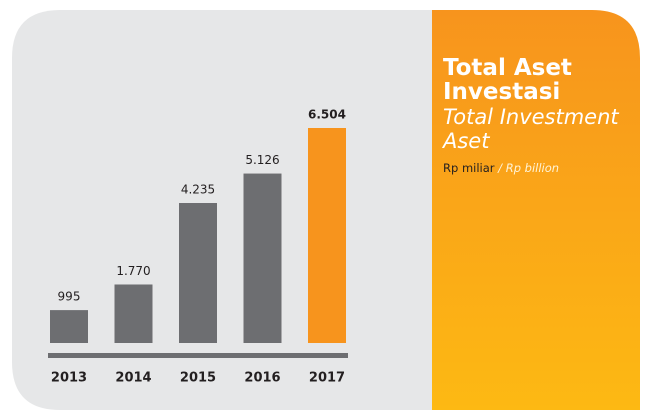 The image size is (647, 412). What do you see at coordinates (262, 160) in the screenshot?
I see `value-label: 5.126` at bounding box center [262, 160].